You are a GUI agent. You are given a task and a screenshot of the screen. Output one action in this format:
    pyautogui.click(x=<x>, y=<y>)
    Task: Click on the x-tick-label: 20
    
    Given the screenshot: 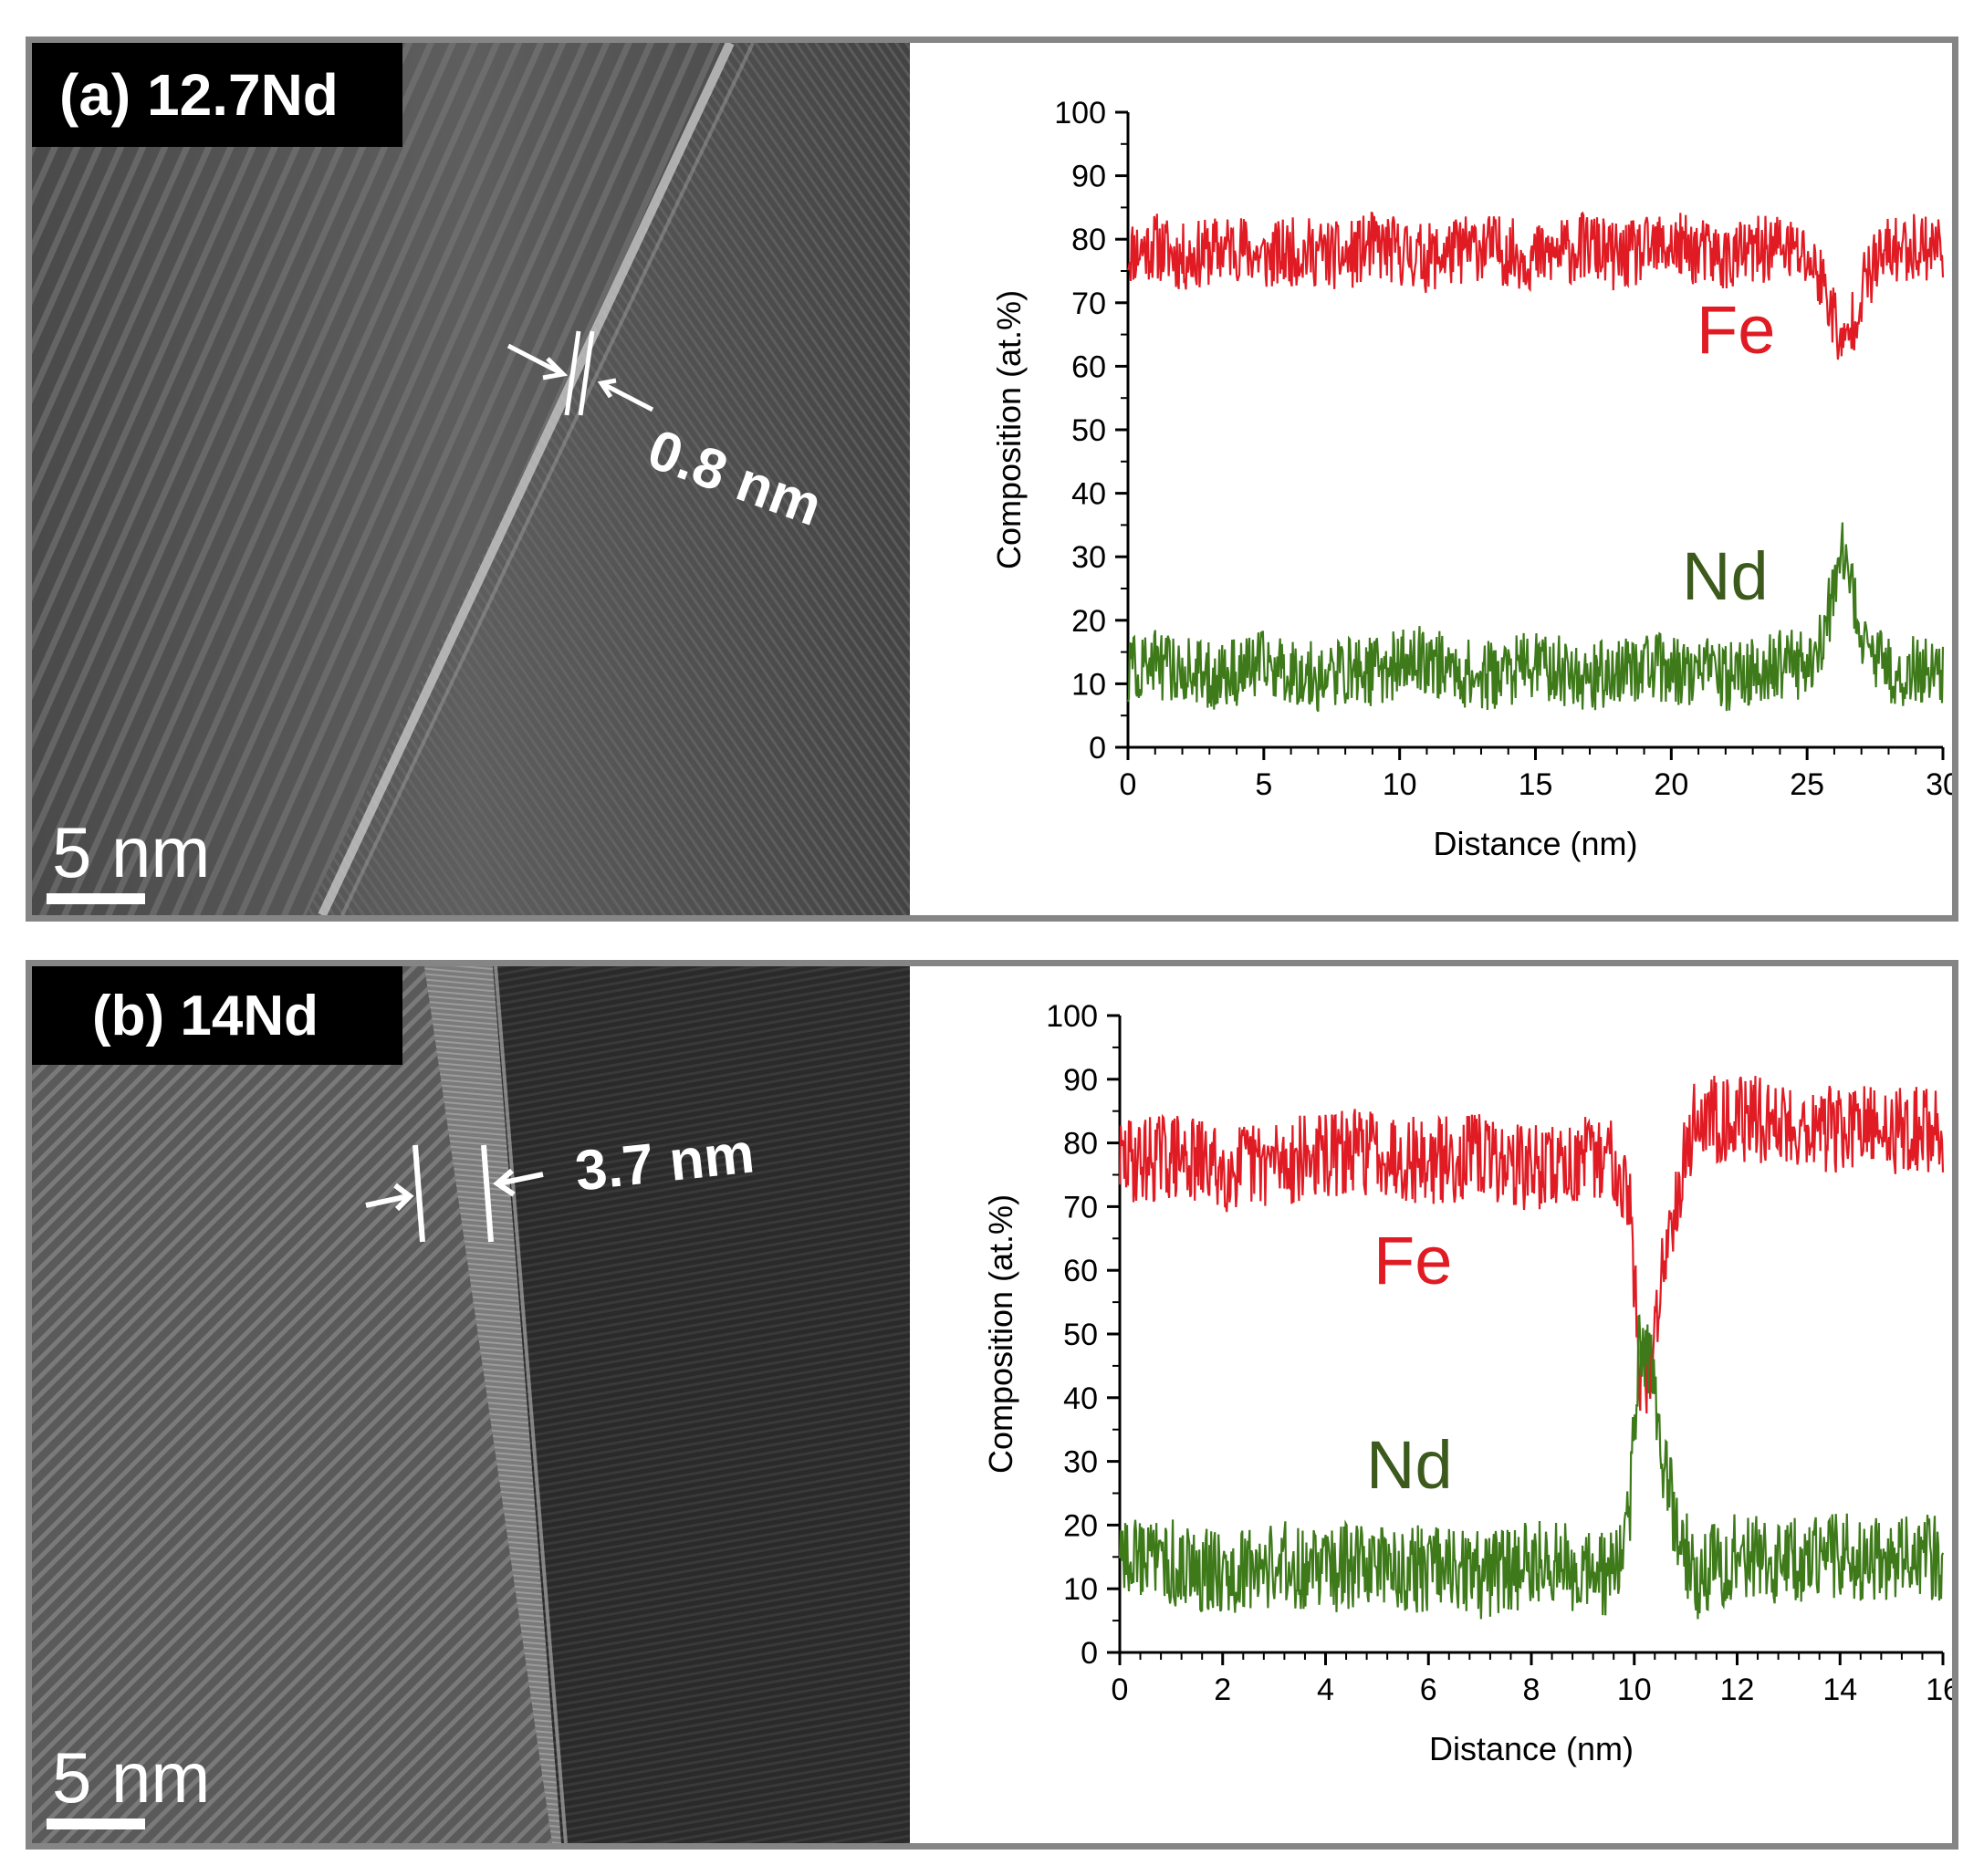 What is the action you would take?
    pyautogui.click(x=1671, y=784)
    